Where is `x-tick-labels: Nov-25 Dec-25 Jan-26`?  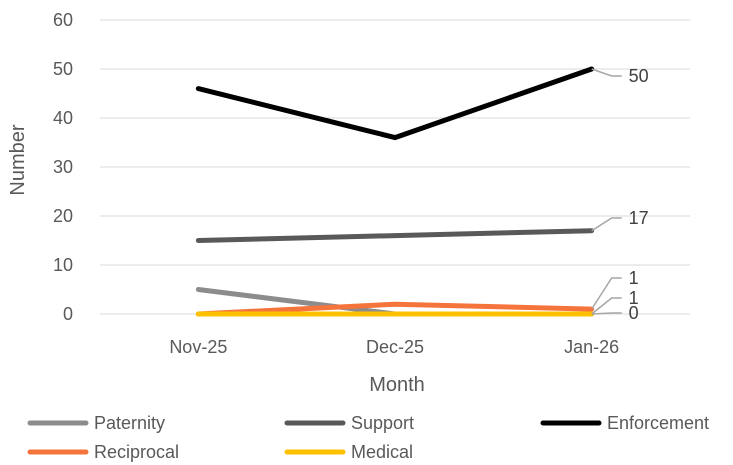
x-tick-labels: Nov-25 Dec-25 Jan-26 is located at coordinates (394, 347).